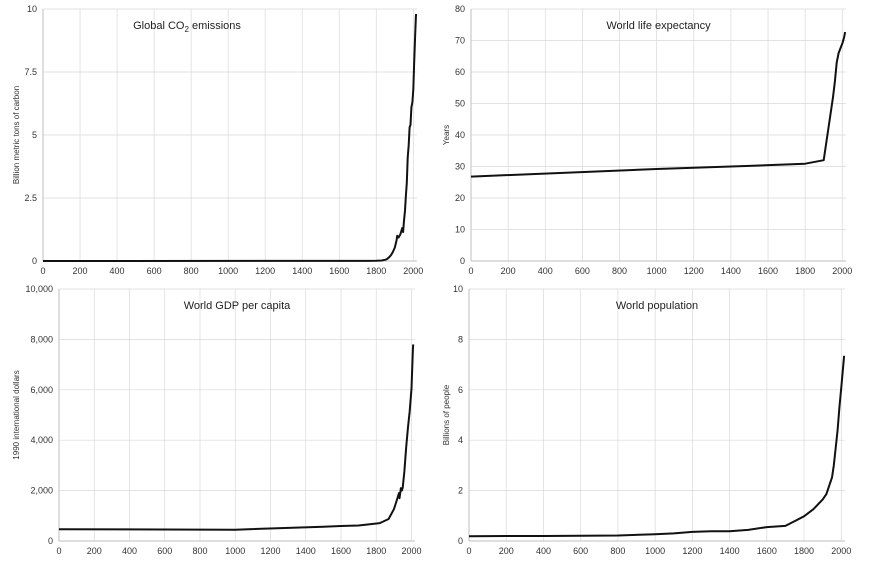 The width and height of the screenshot is (881, 582). What do you see at coordinates (30, 72) in the screenshot?
I see `y-tick-label: 7.5` at bounding box center [30, 72].